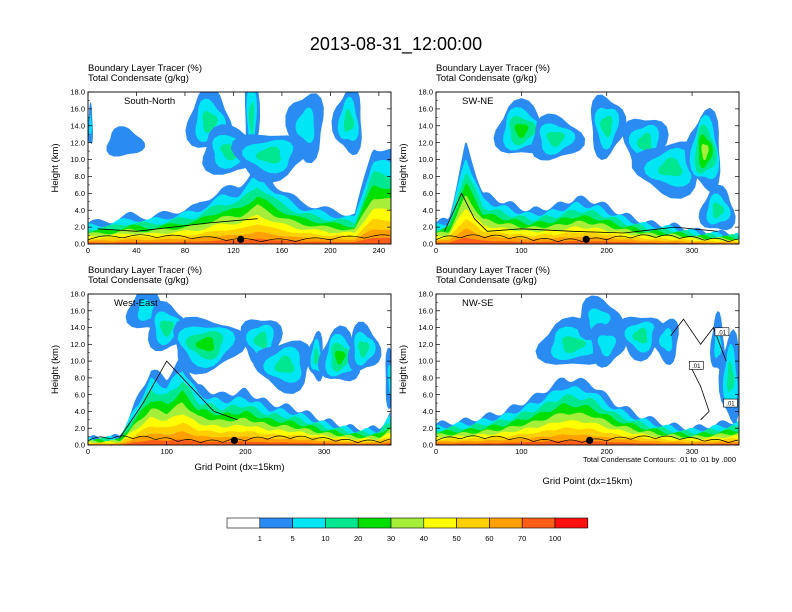 Image resolution: width=792 pixels, height=612 pixels. Describe the element at coordinates (555, 538) in the screenshot. I see `legend-label: 100` at that location.